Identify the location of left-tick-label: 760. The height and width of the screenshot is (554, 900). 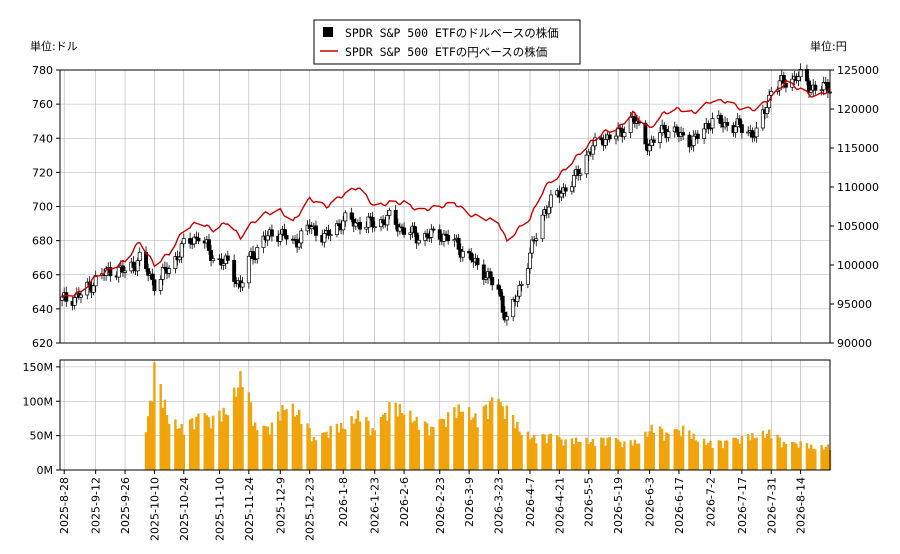
(42, 104).